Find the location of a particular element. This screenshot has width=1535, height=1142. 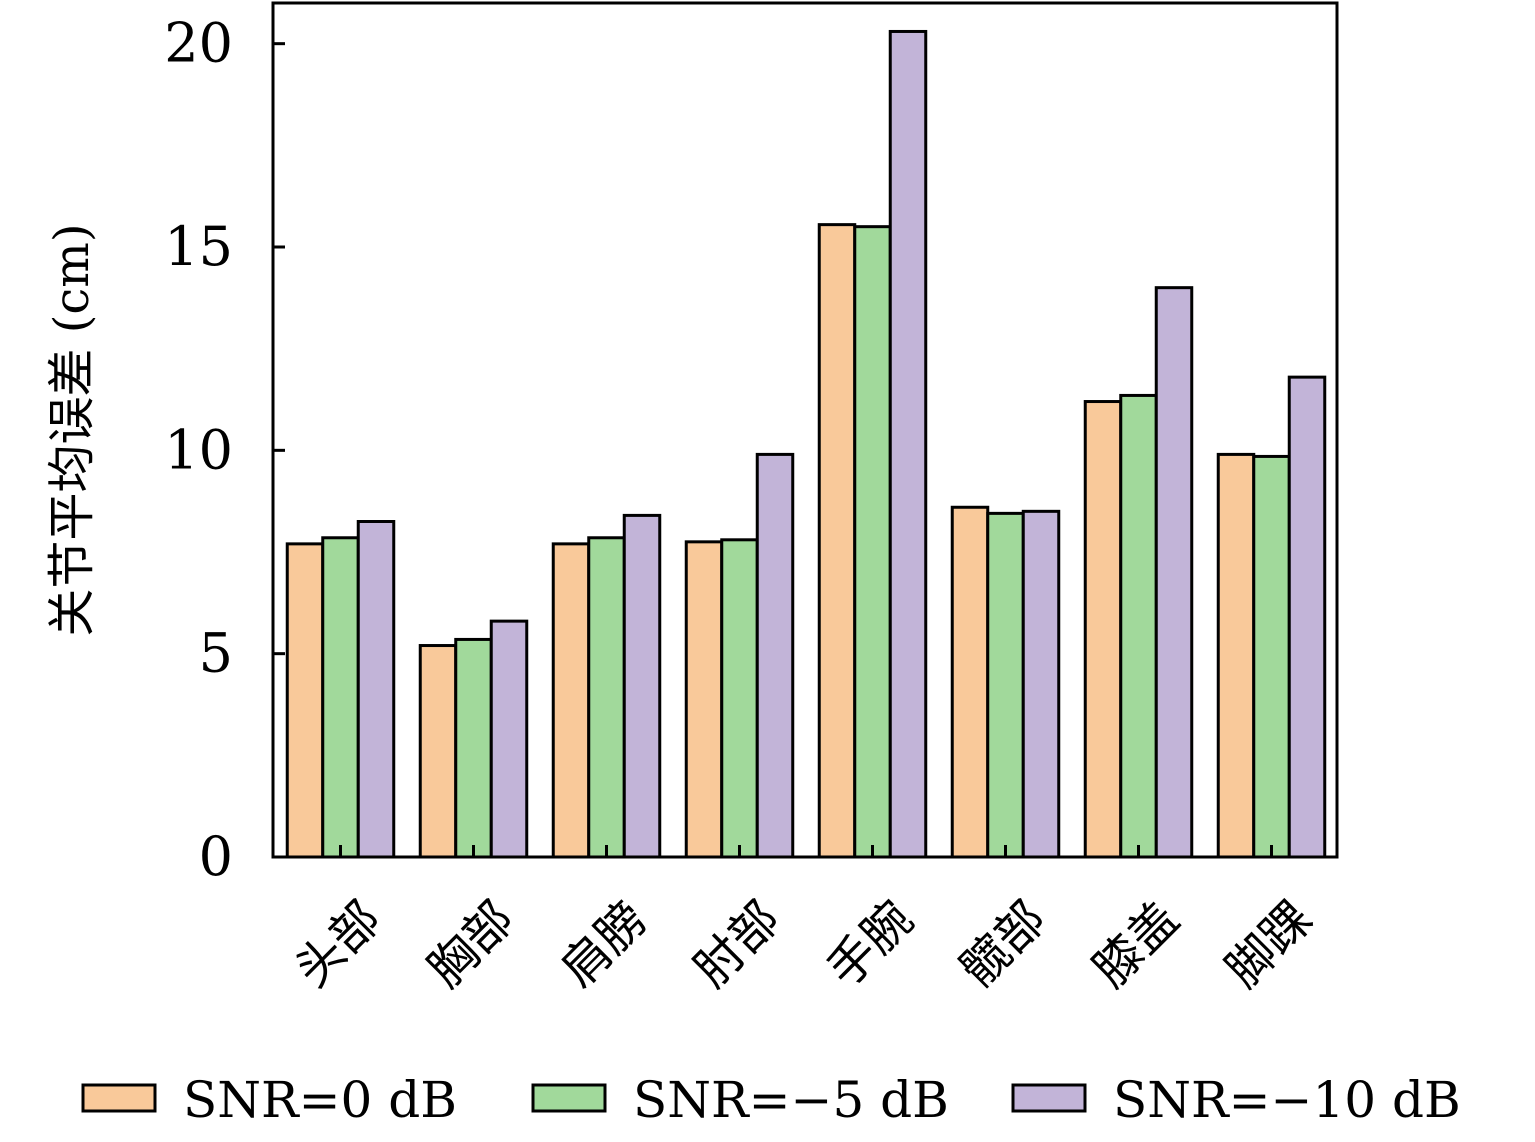

legend-label: SNR=−5 dB is located at coordinates (791, 1100).